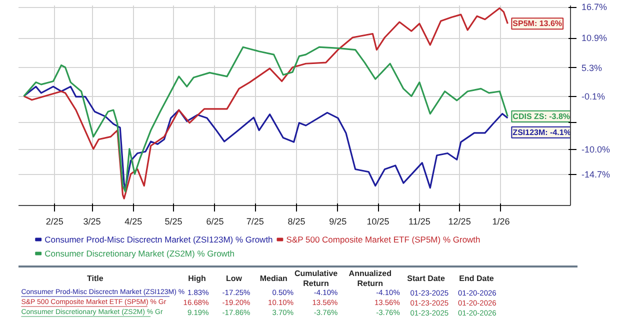 Image resolution: width=620 pixels, height=321 pixels. I want to click on x-tick-label: 8/25, so click(297, 221).